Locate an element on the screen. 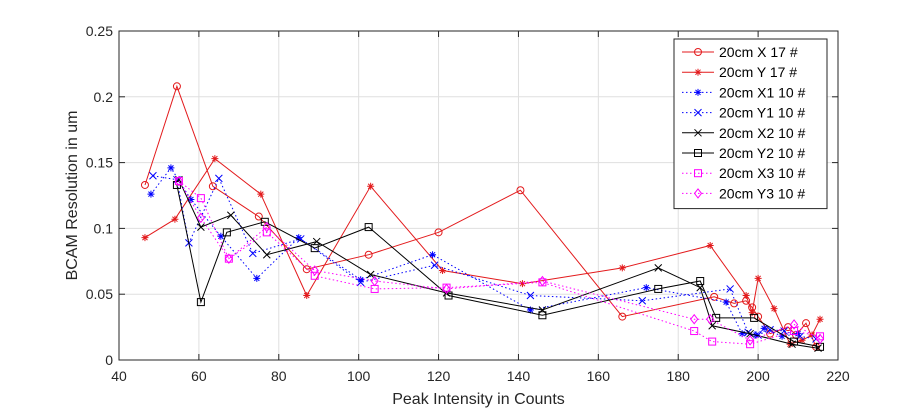  legend-label: 20cm X3 10 # is located at coordinates (762, 173).